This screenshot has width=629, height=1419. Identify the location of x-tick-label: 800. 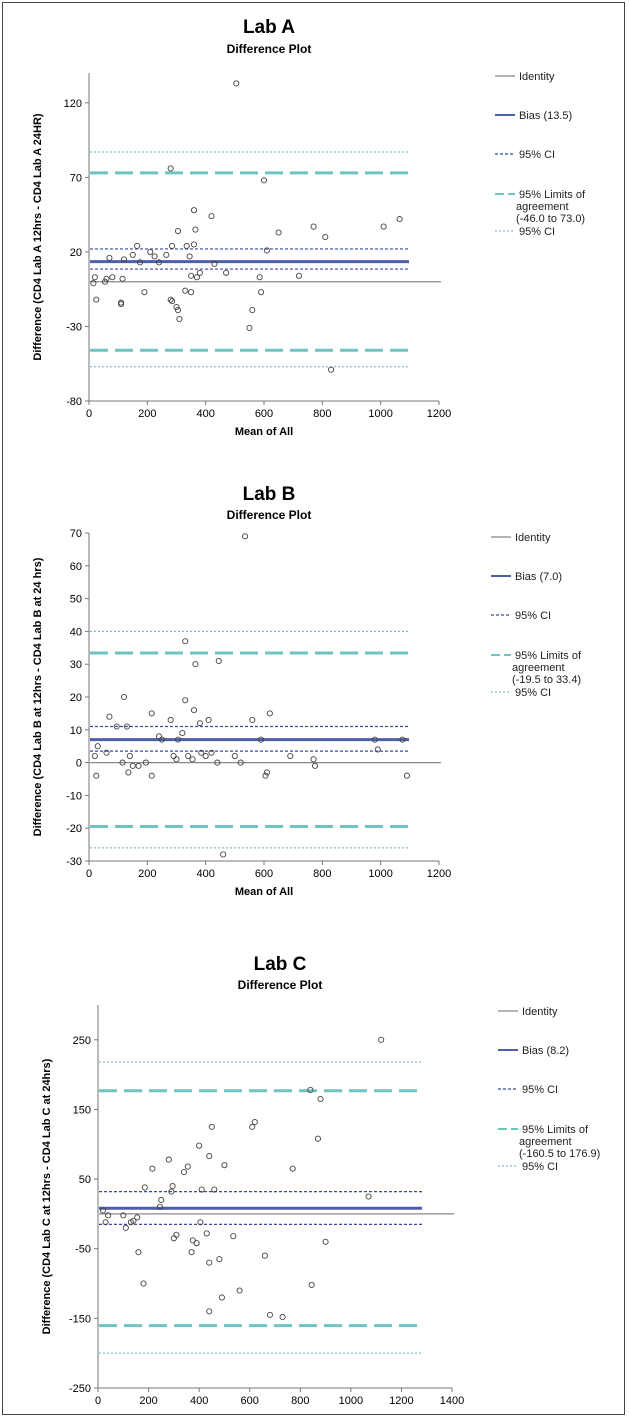
(300, 1401).